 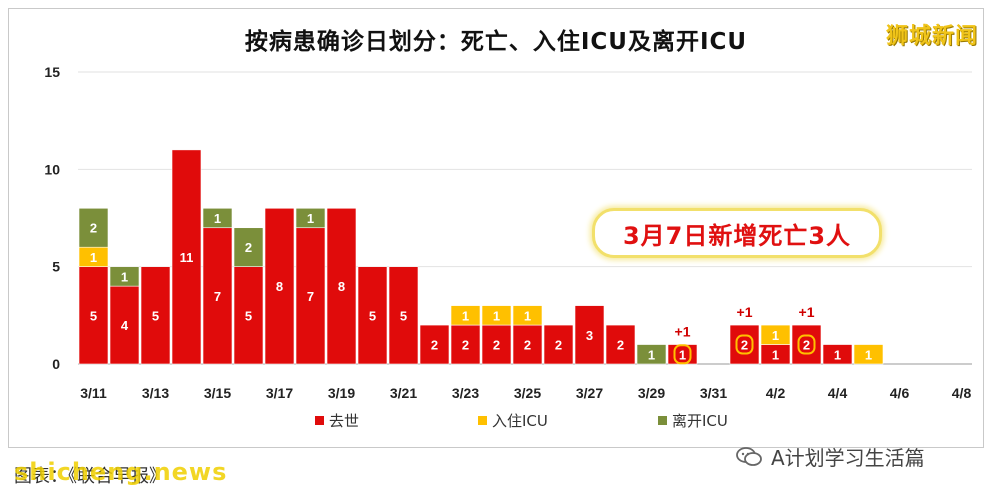 What do you see at coordinates (52, 72) in the screenshot?
I see `y-tick-label: 15` at bounding box center [52, 72].